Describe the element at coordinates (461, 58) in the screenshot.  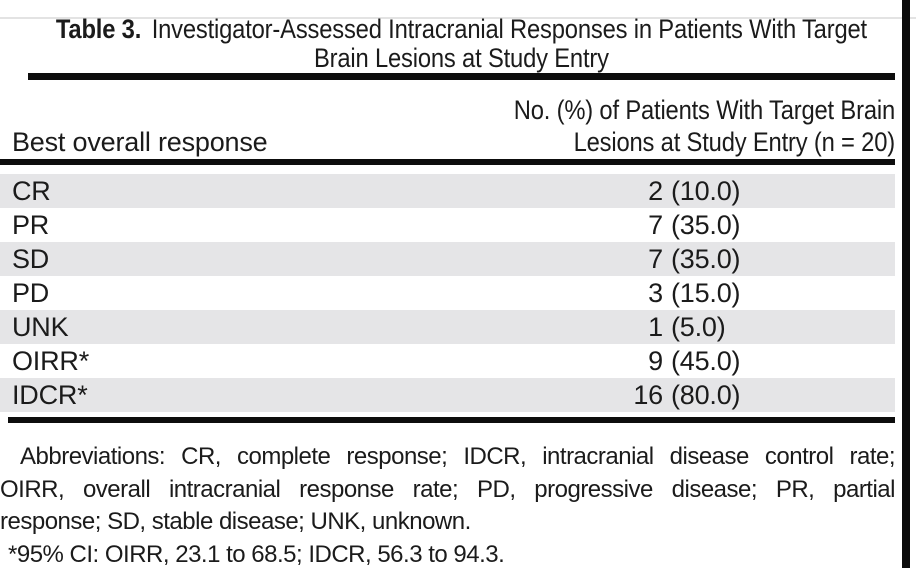
I see `table-title-text2: Brain Lesions at Study Entry` at that location.